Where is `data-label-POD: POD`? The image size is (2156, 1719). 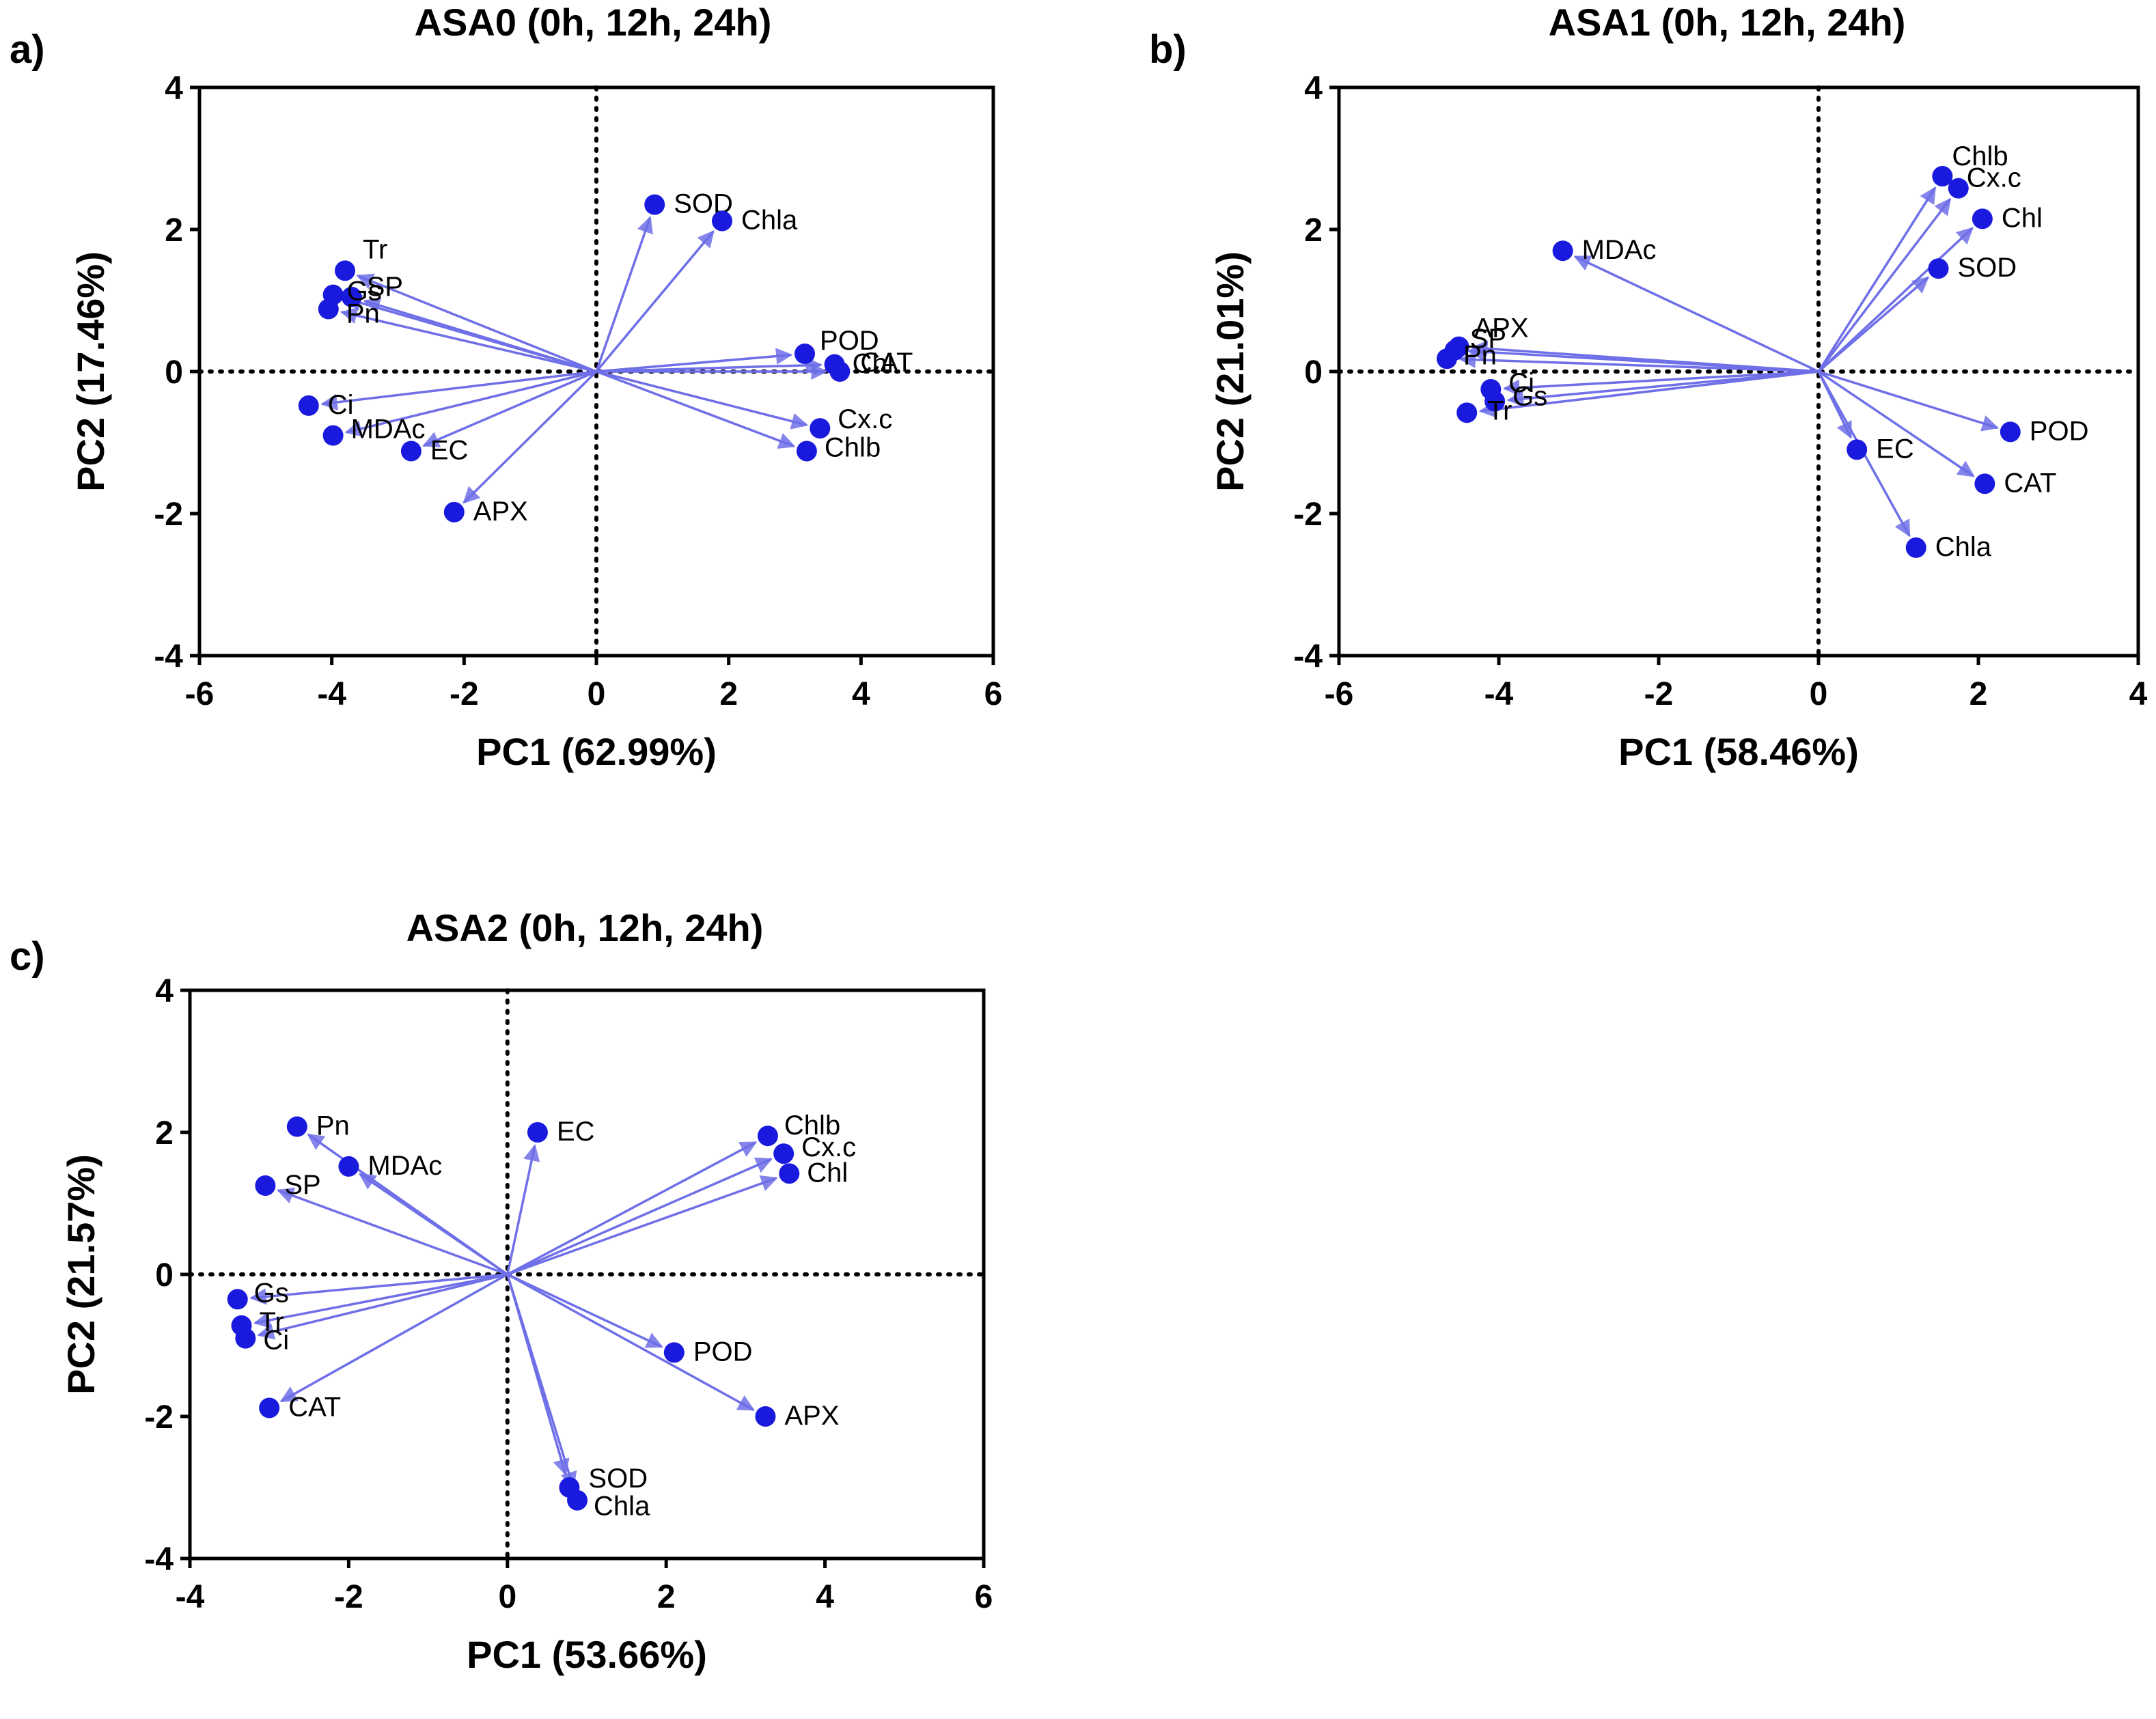 data-label-POD: POD is located at coordinates (849, 341).